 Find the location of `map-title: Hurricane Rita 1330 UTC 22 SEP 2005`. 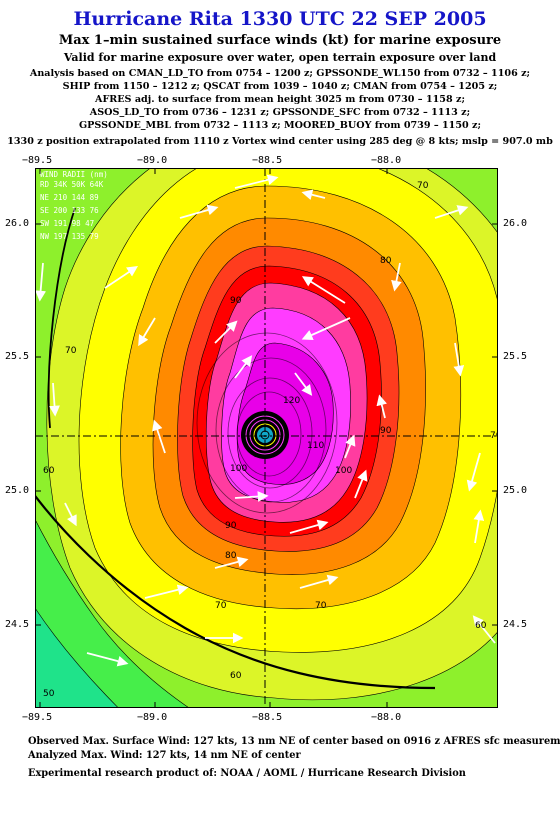

map-title: Hurricane Rita 1330 UTC 22 SEP 2005 is located at coordinates (280, 19).